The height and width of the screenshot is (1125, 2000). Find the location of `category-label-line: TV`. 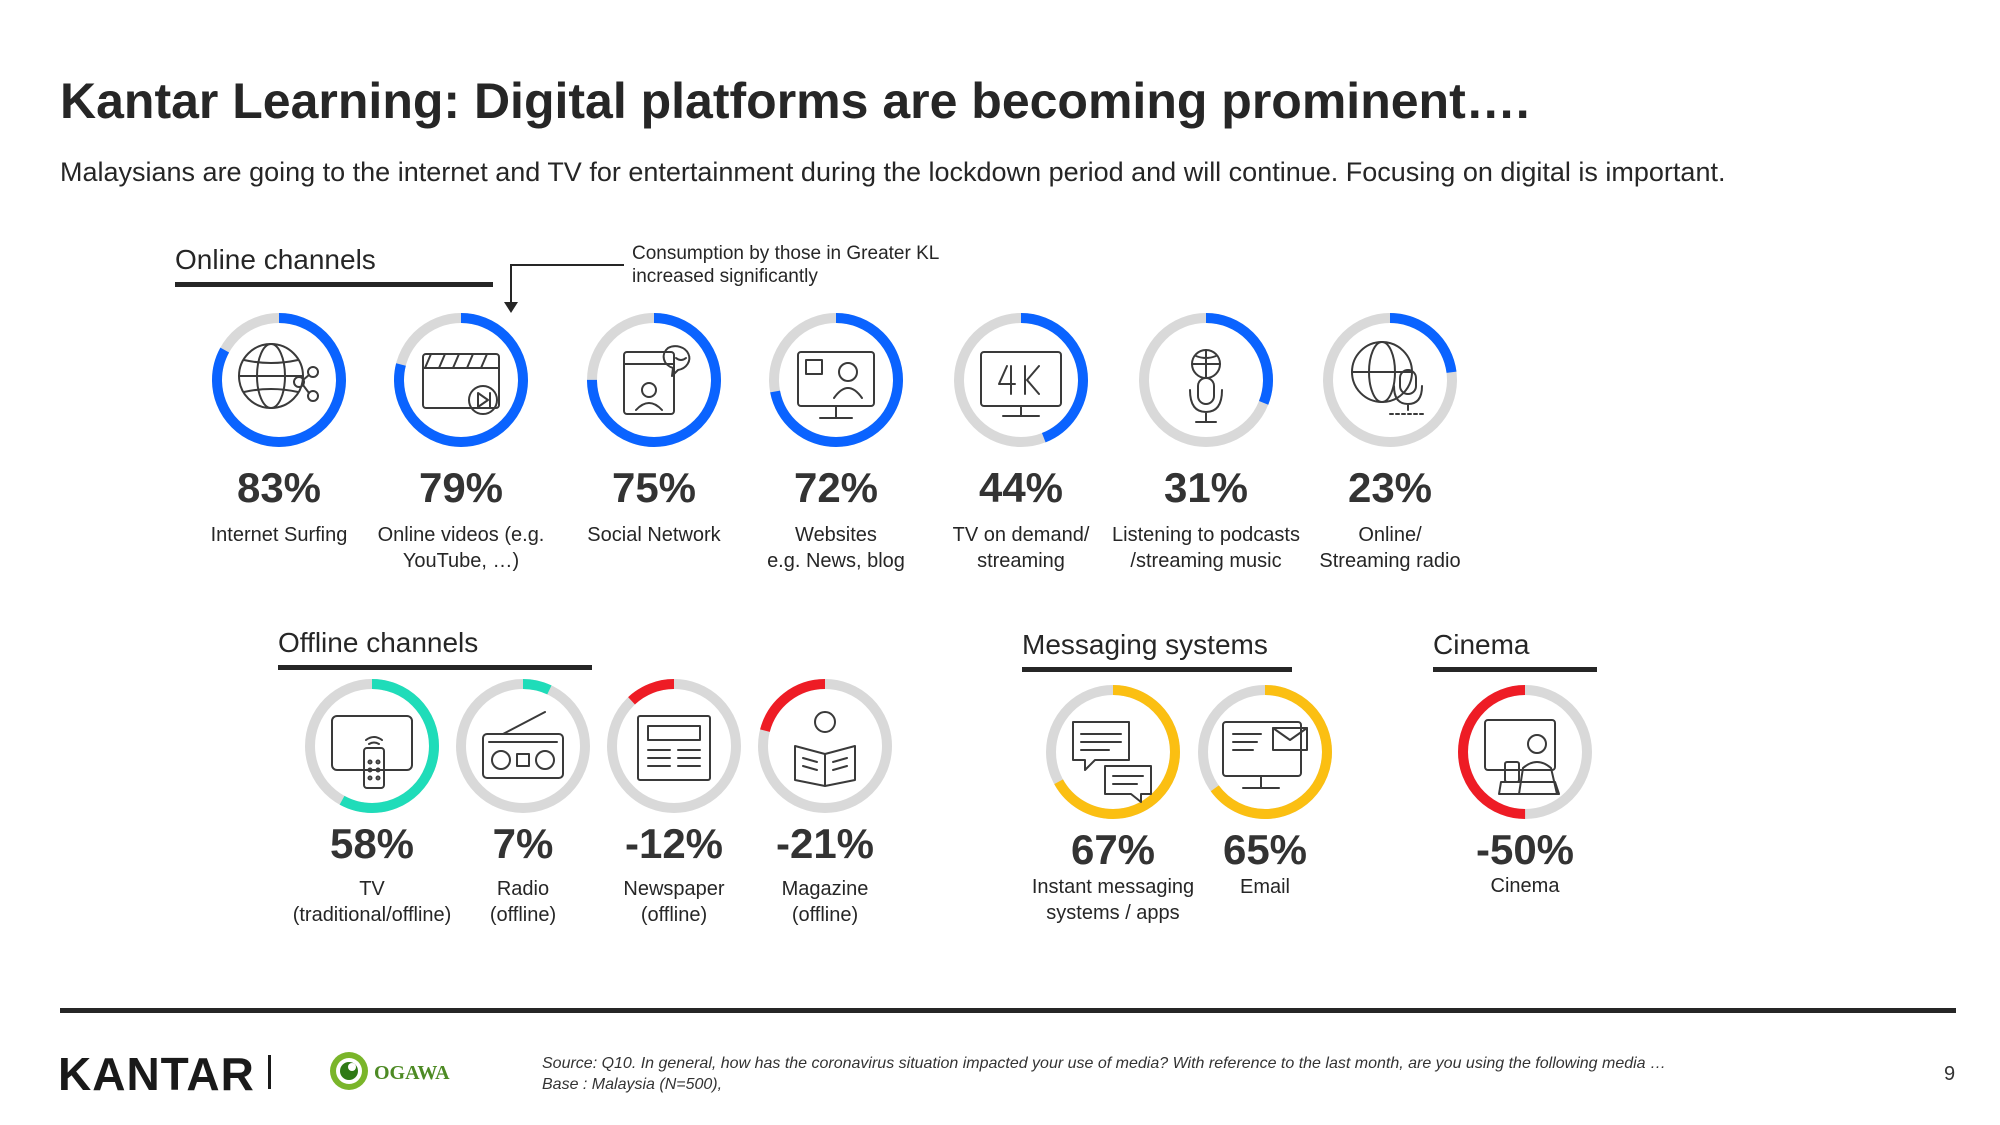

category-label-line: TV is located at coordinates (372, 889).